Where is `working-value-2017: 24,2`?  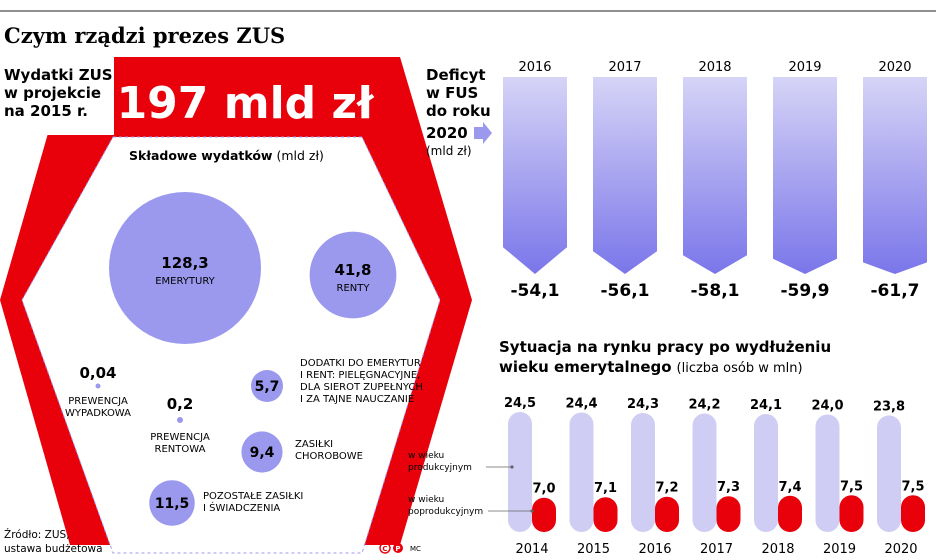 working-value-2017: 24,2 is located at coordinates (704, 404).